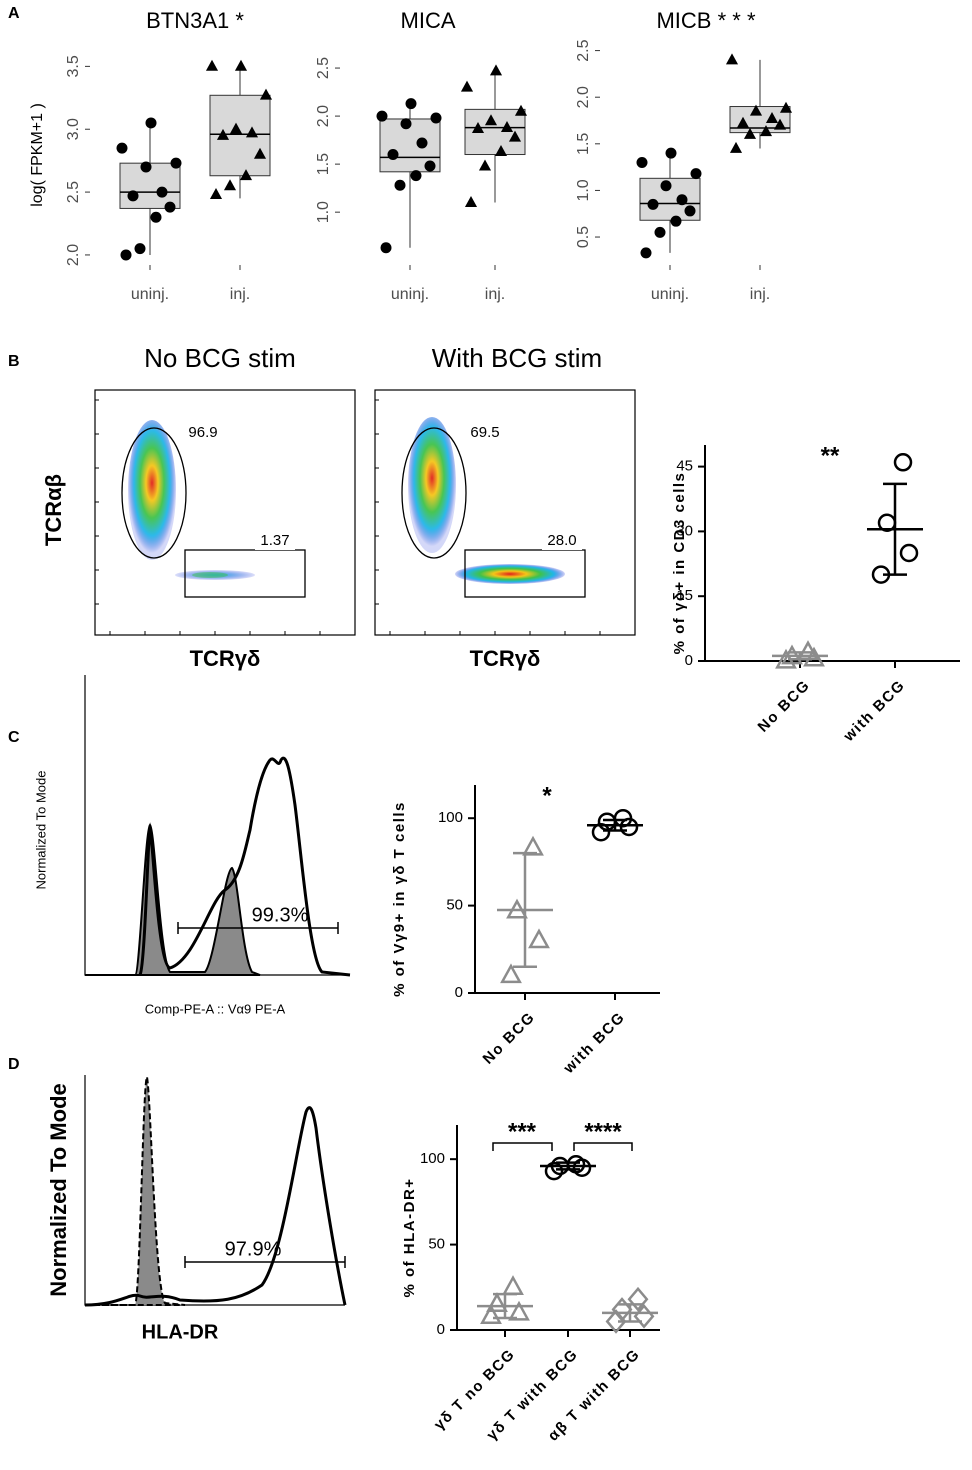  I want to click on significance: *, so click(547, 795).